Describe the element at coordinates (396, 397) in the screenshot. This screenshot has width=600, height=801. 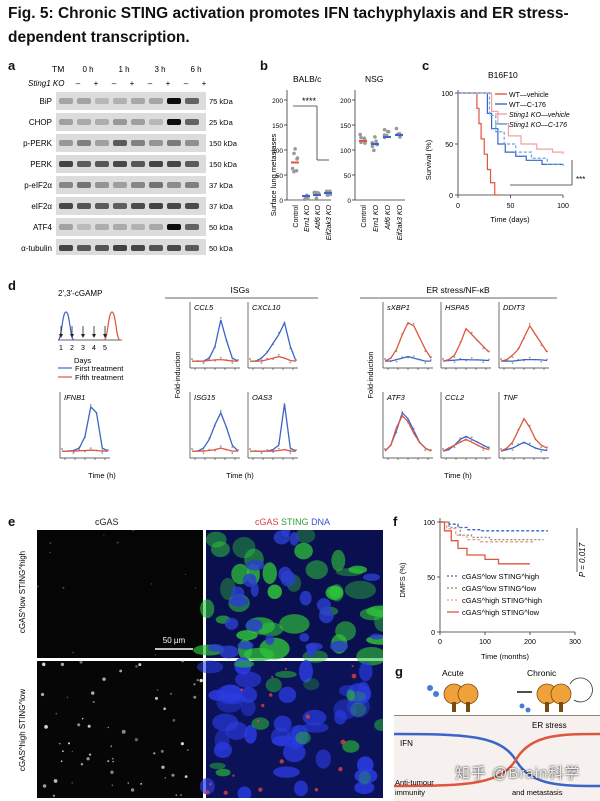
I see `d-plot-title: ATF3` at that location.